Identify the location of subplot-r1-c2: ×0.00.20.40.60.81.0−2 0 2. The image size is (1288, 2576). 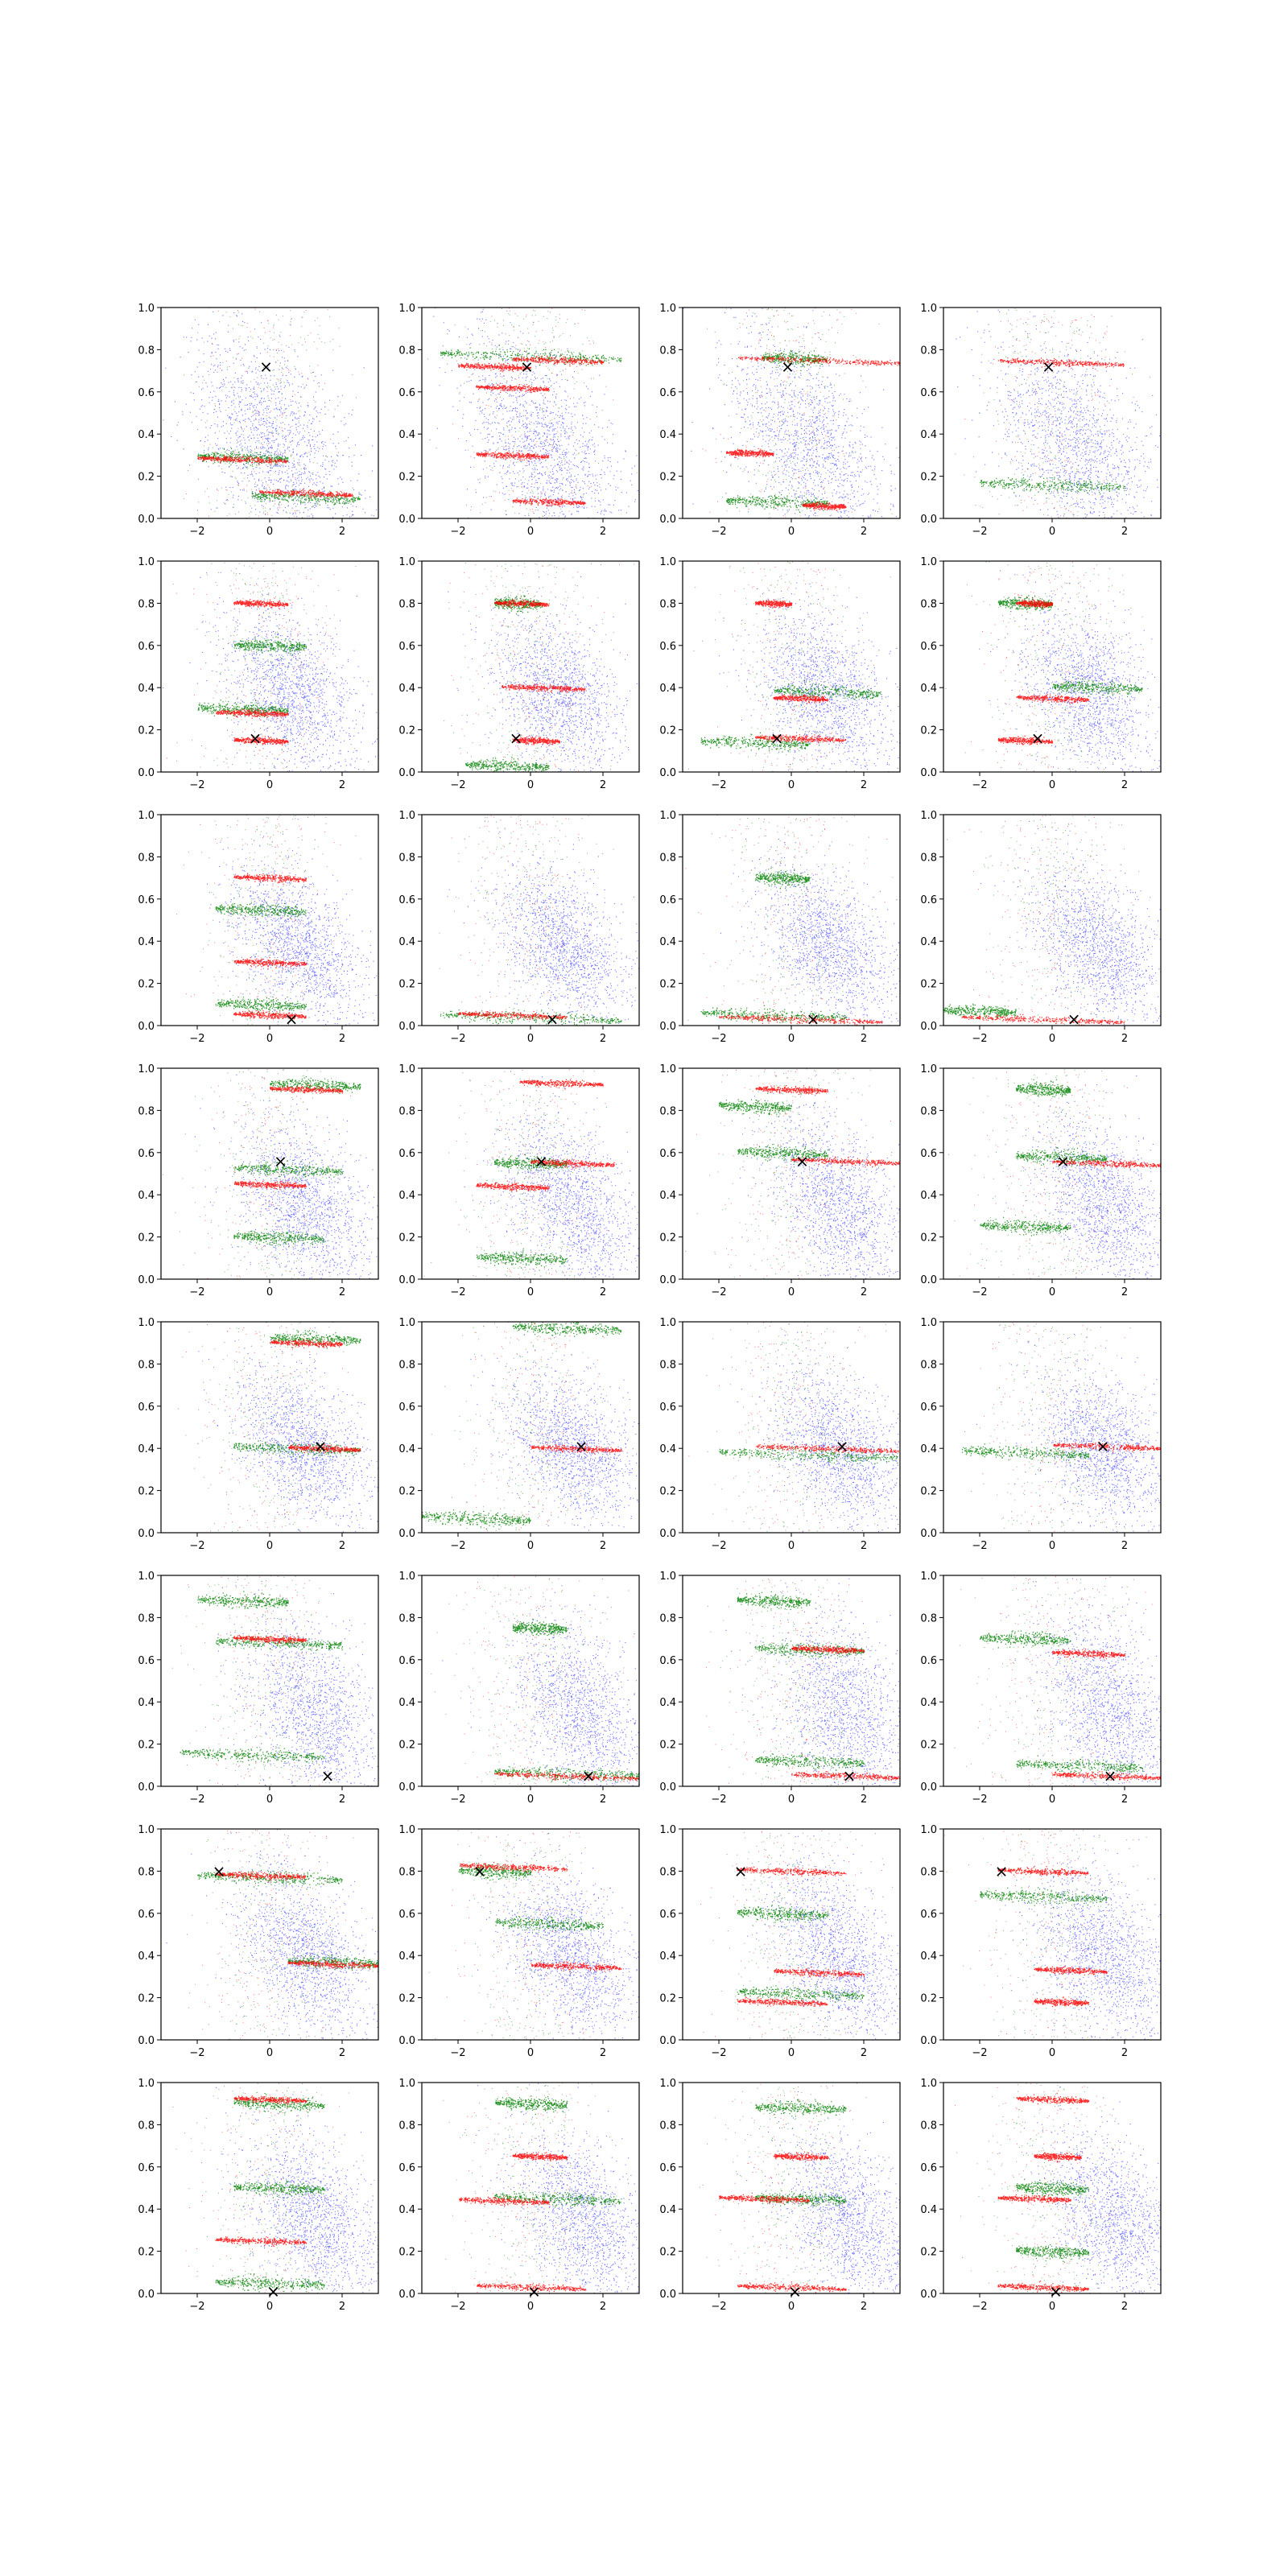
(535, 446).